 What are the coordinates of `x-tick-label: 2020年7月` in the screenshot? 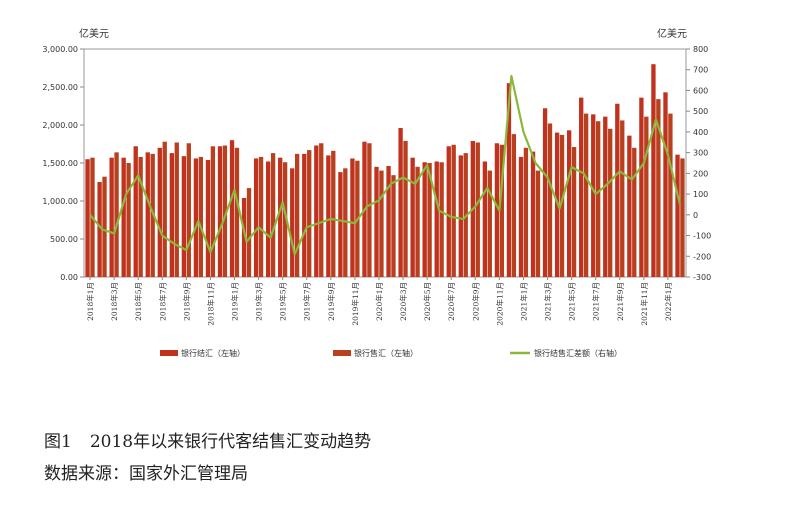 It's located at (451, 301).